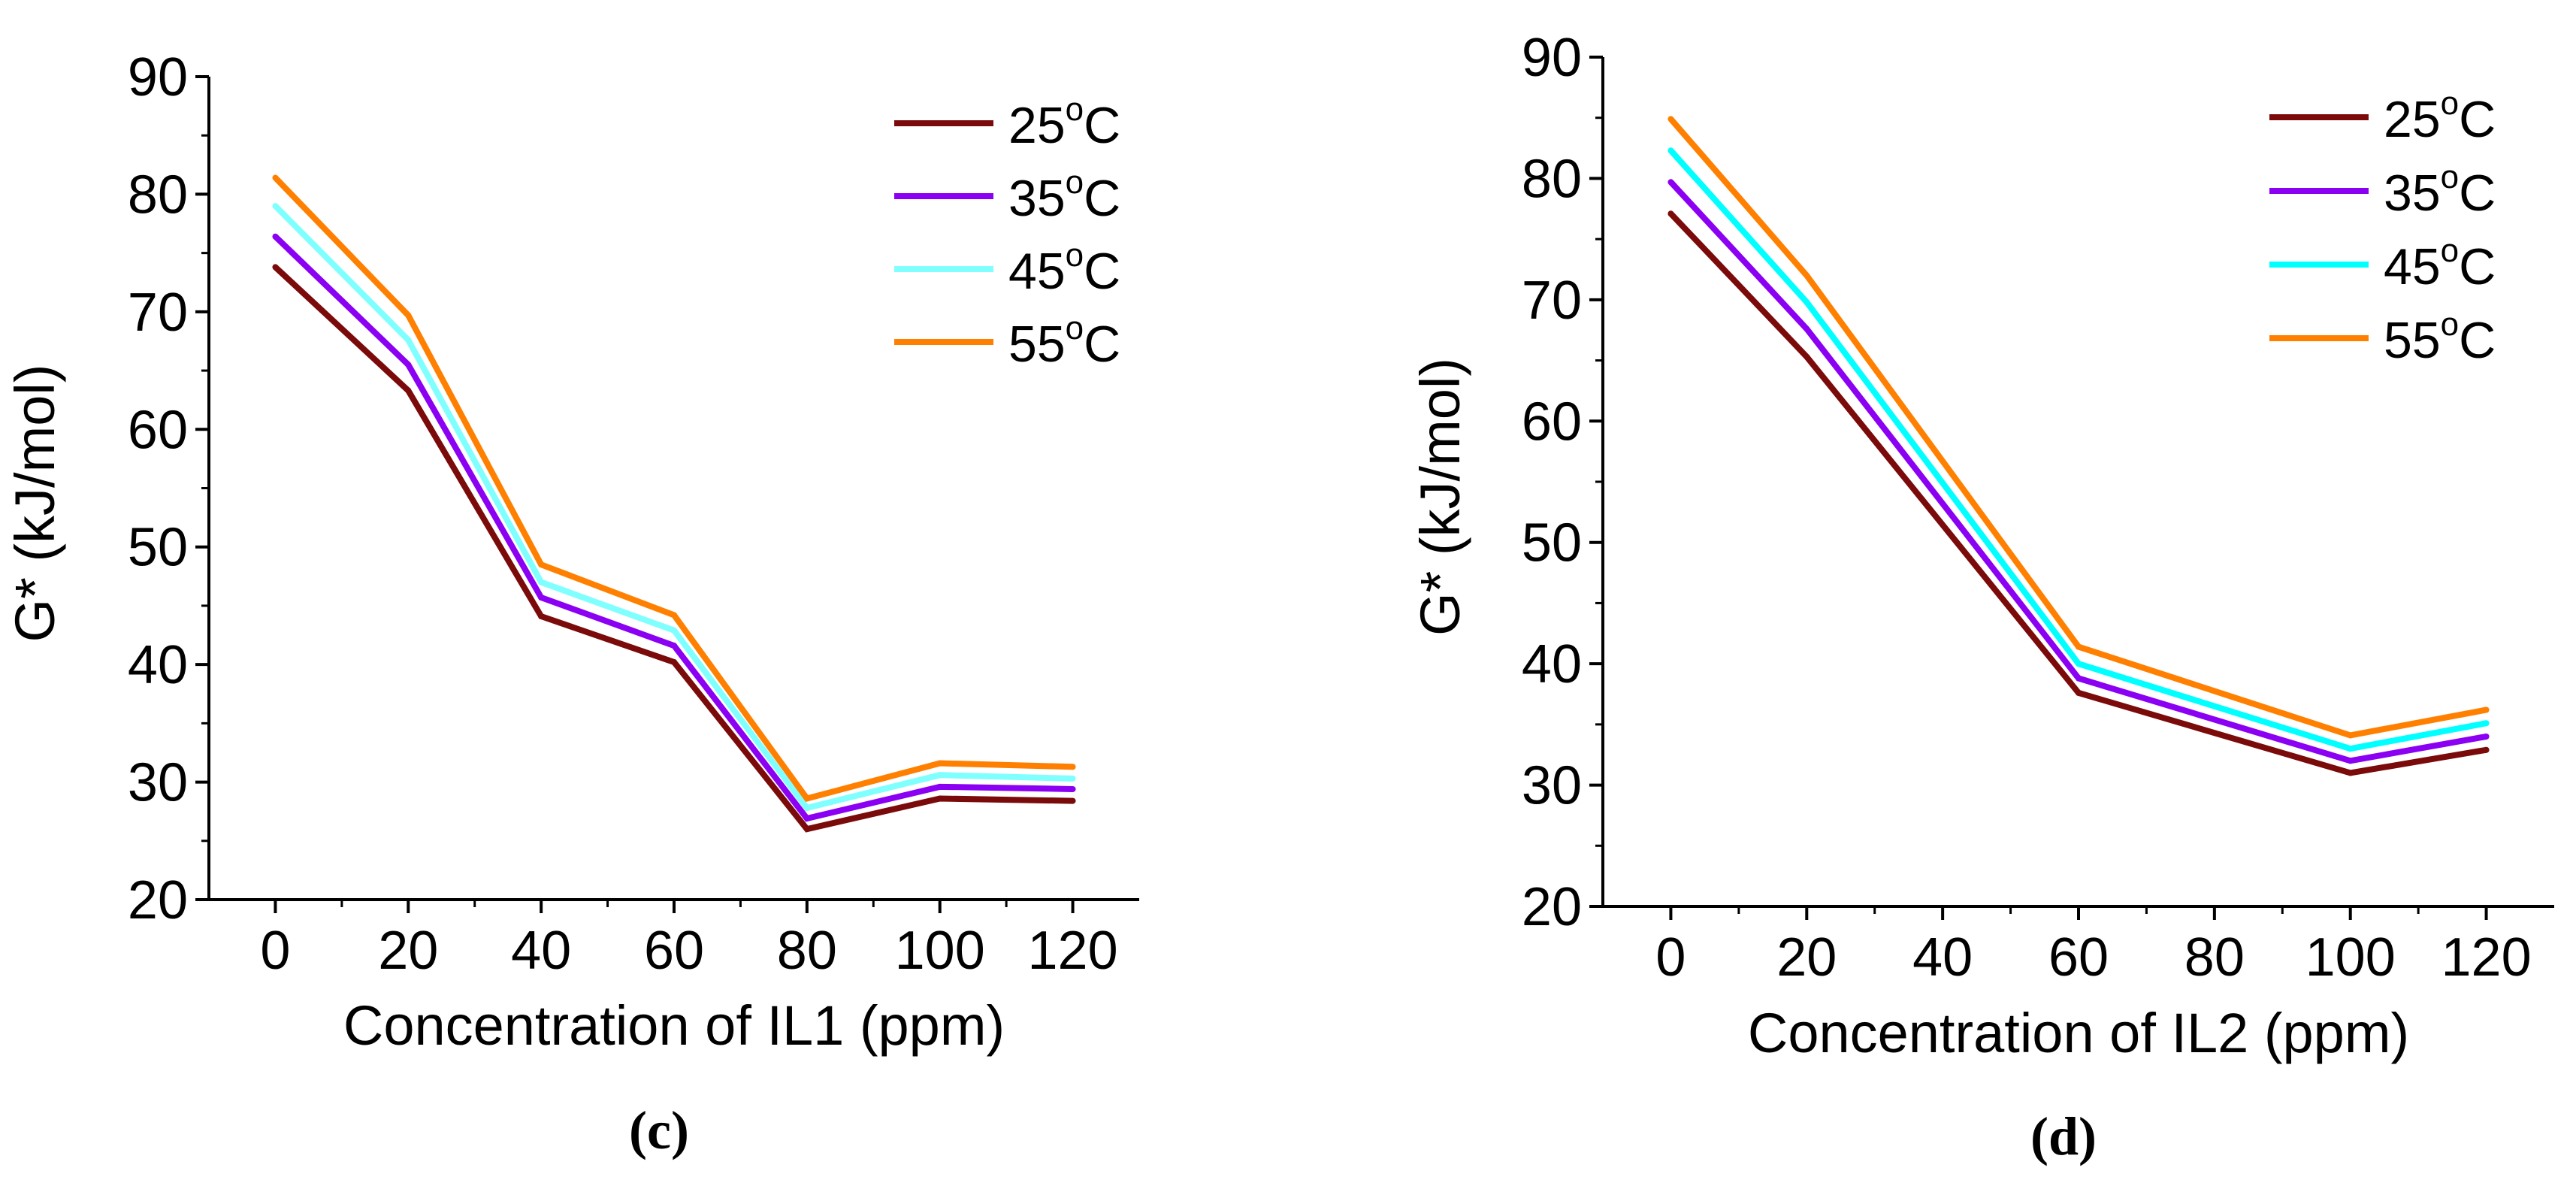  What do you see at coordinates (158, 430) in the screenshot?
I see `y-tick-label: 60` at bounding box center [158, 430].